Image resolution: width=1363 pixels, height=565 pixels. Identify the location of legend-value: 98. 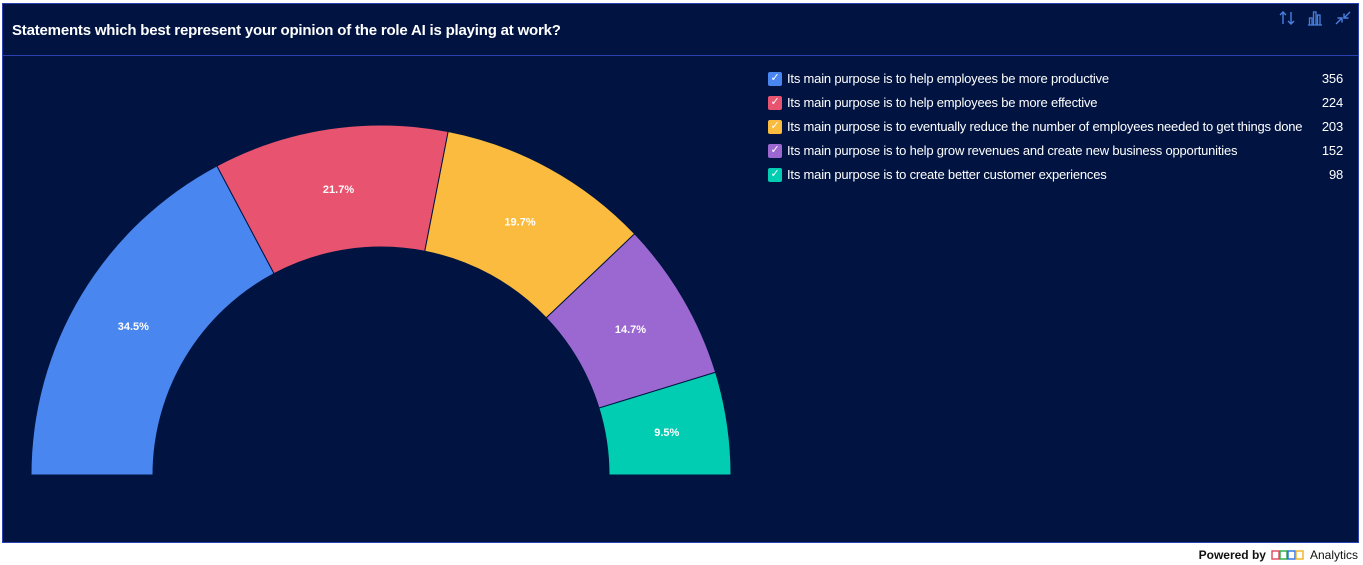
(1335, 174).